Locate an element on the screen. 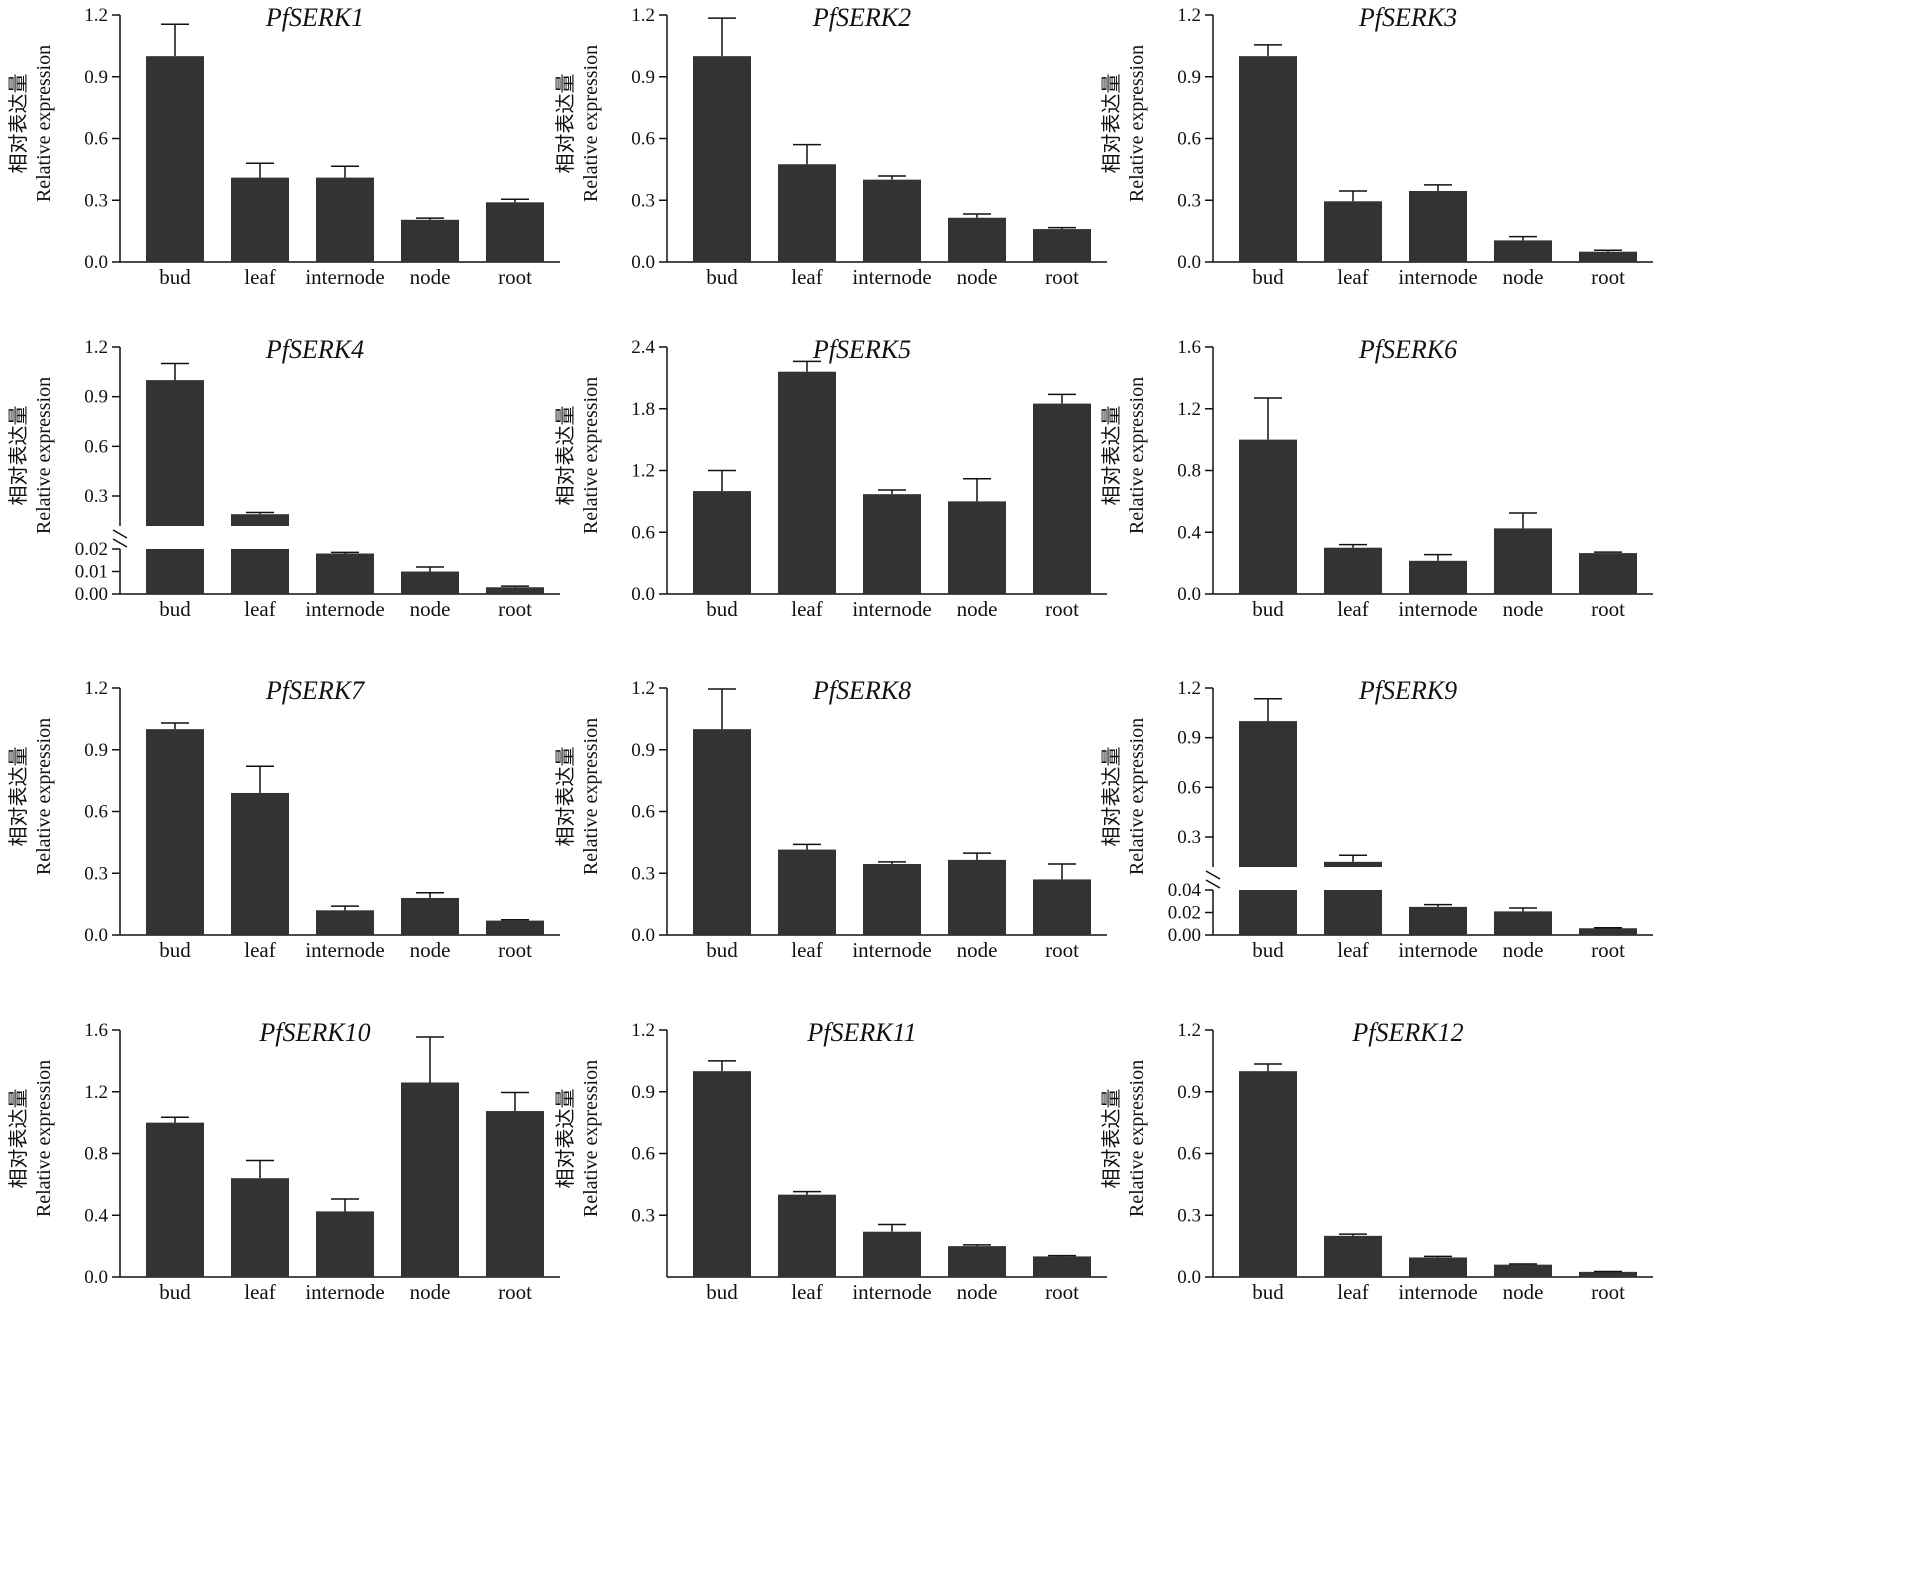 This screenshot has width=1905, height=1589. y-tick-label: 0.8 is located at coordinates (96, 1154).